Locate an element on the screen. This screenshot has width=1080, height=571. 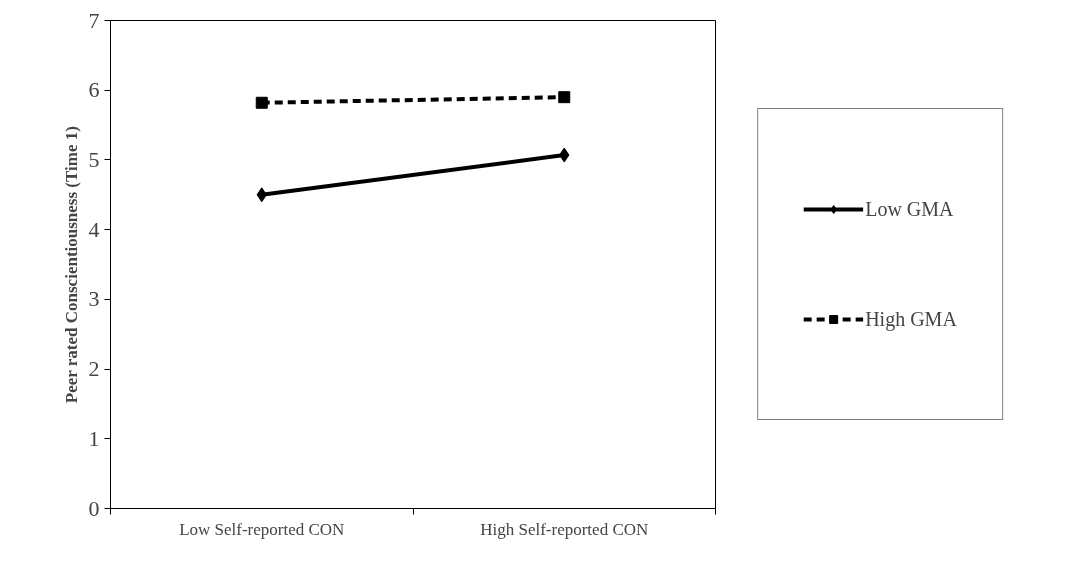
legend-label: Low GMA is located at coordinates (909, 209).